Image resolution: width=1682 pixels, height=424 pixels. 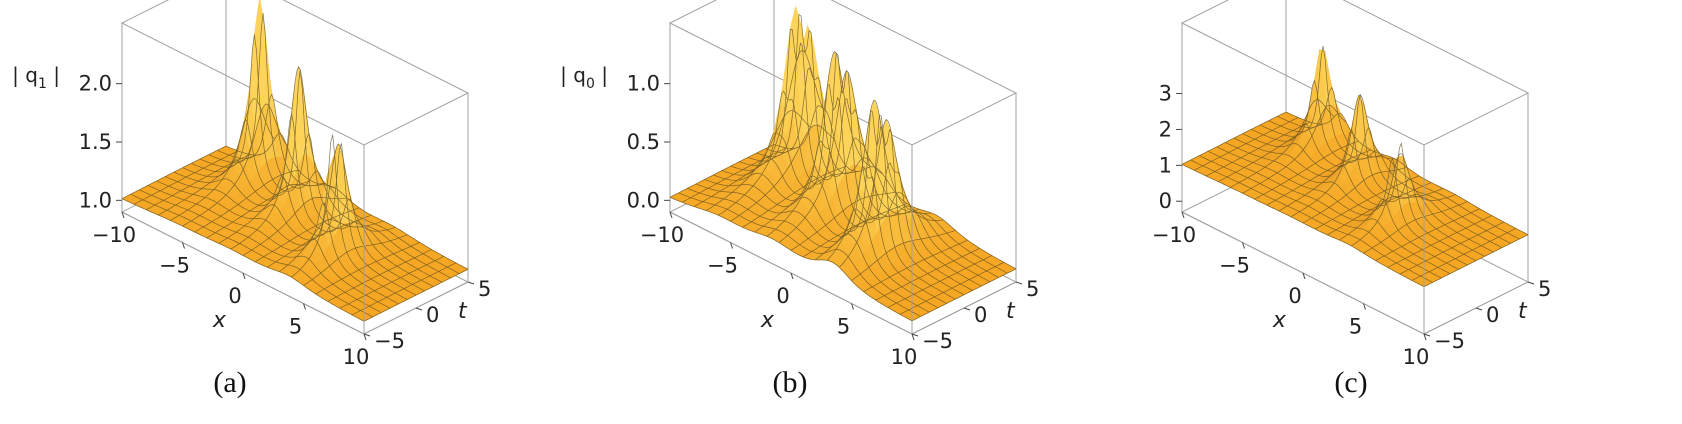 I want to click on z-tick-label: 1, so click(x=1165, y=165).